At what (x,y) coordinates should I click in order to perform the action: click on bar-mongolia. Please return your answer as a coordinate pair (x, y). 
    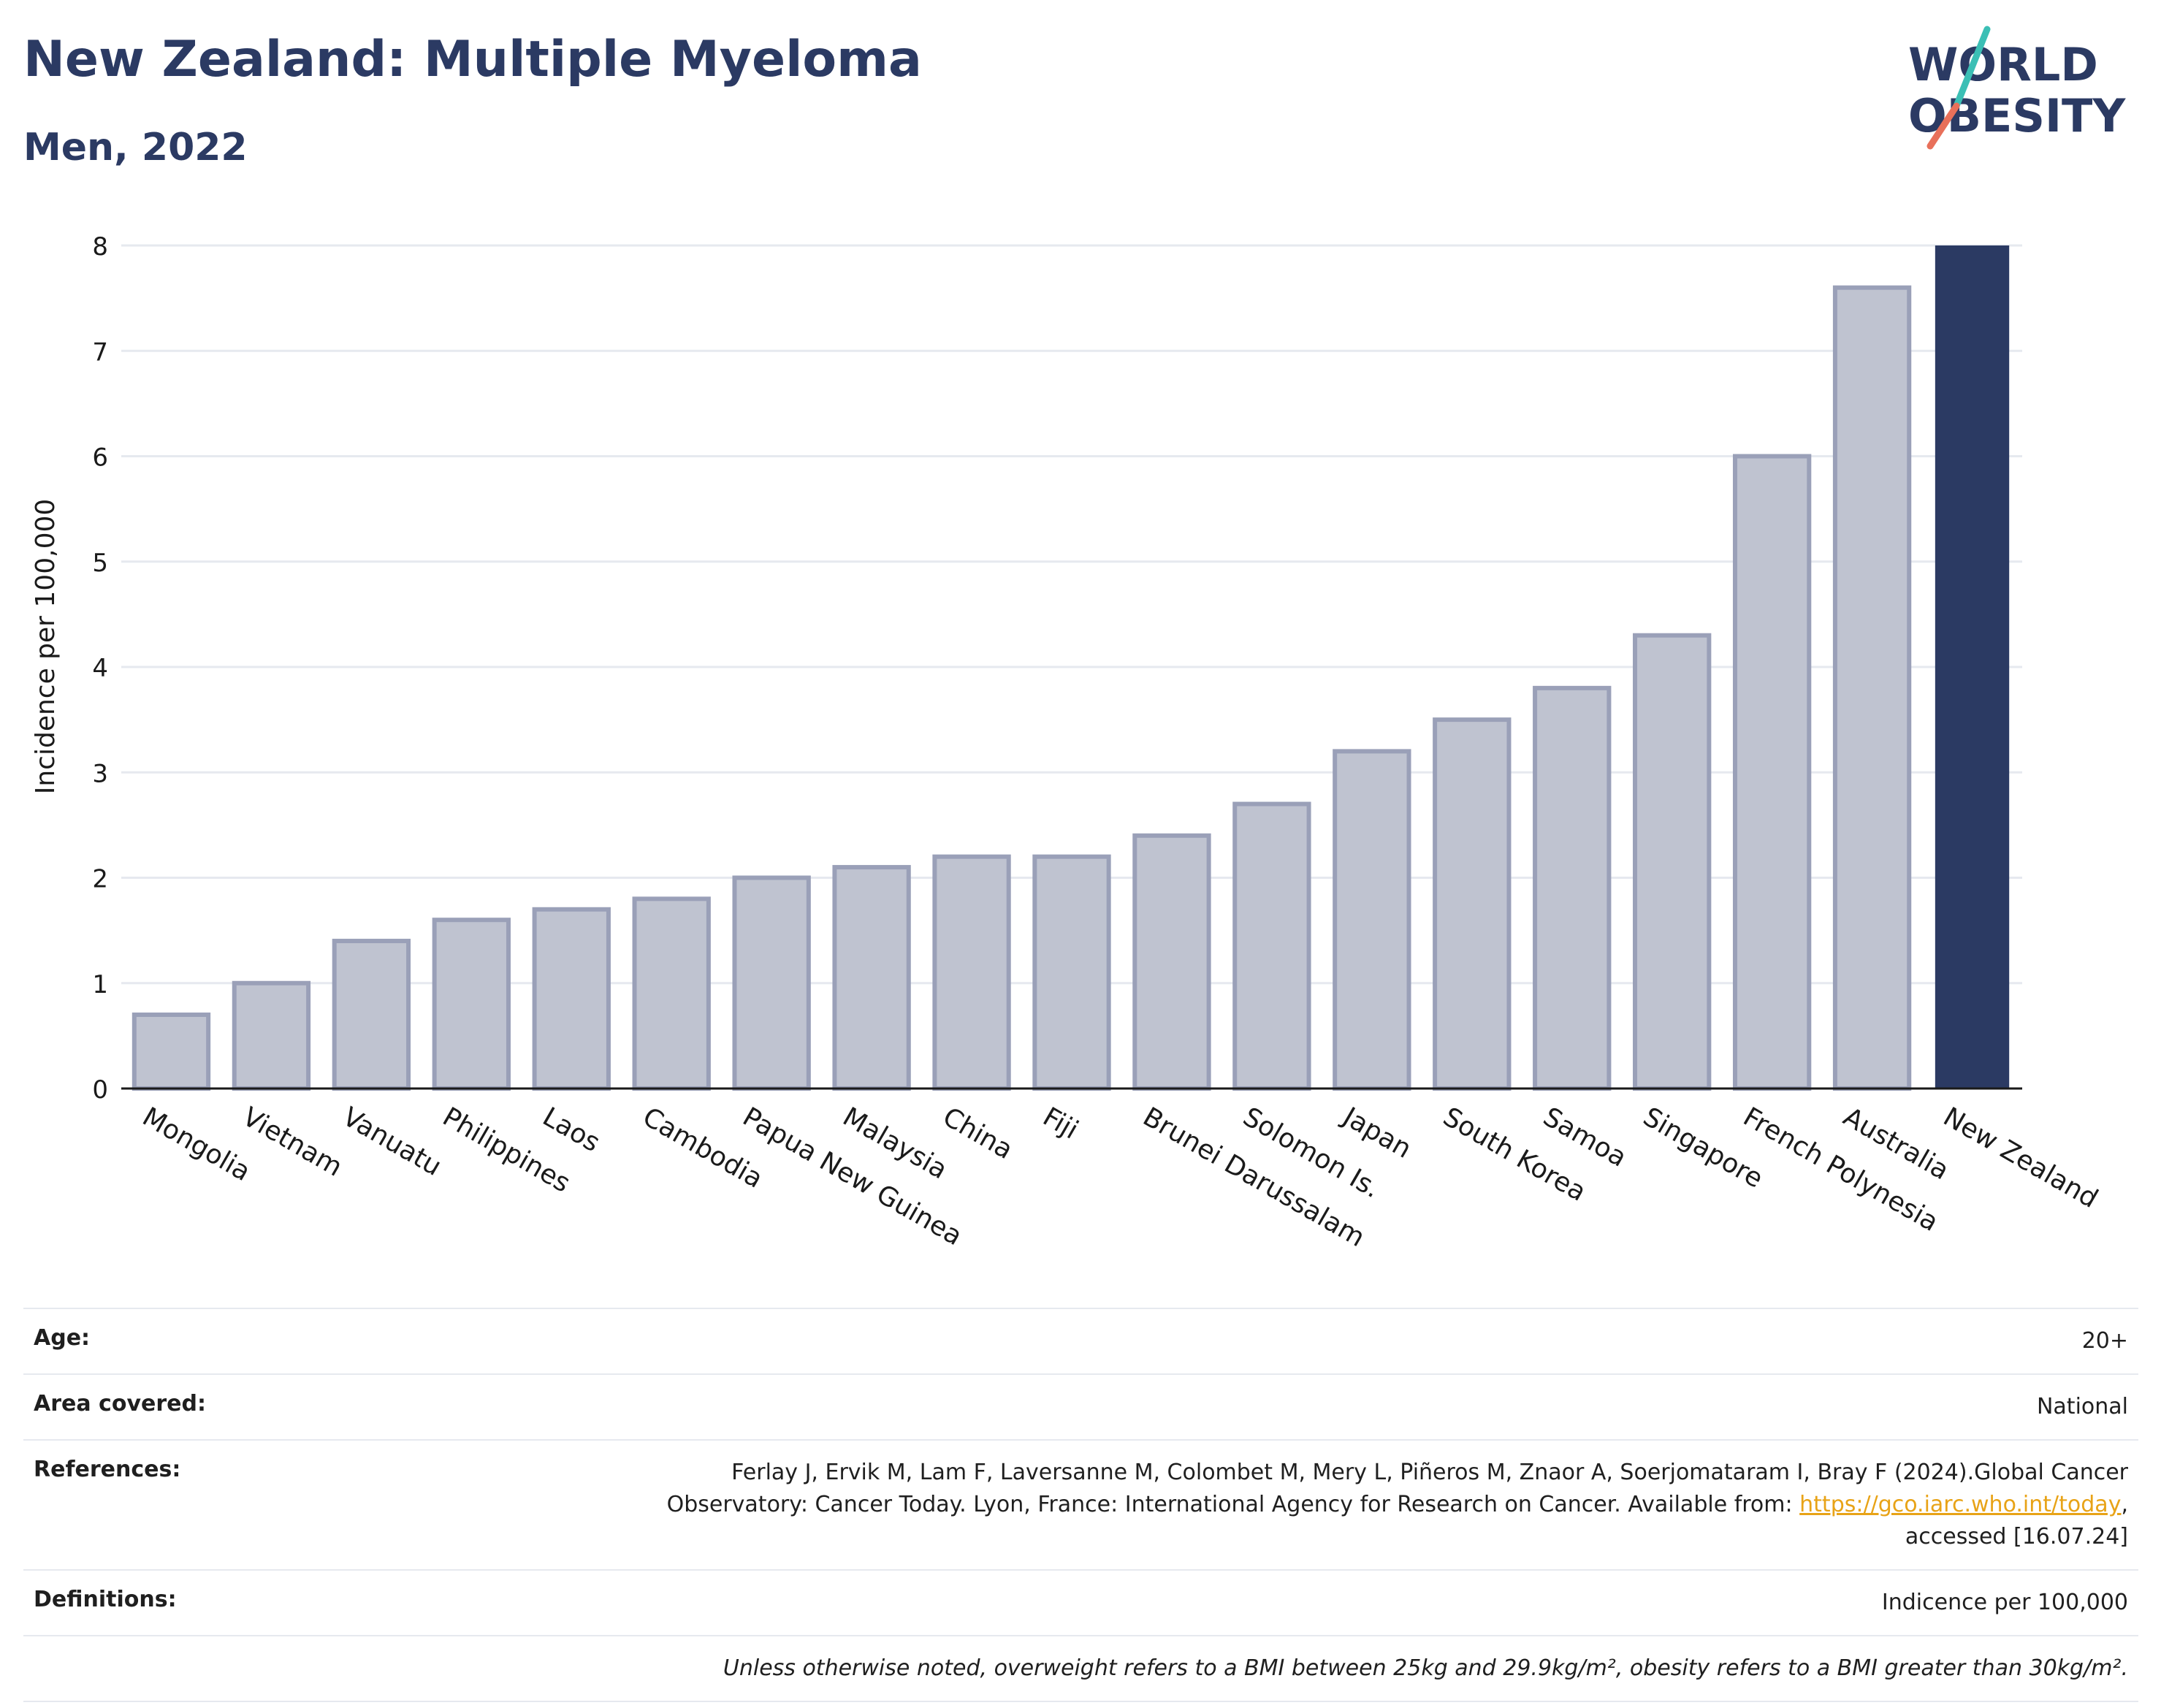
    Looking at the image, I should click on (171, 1052).